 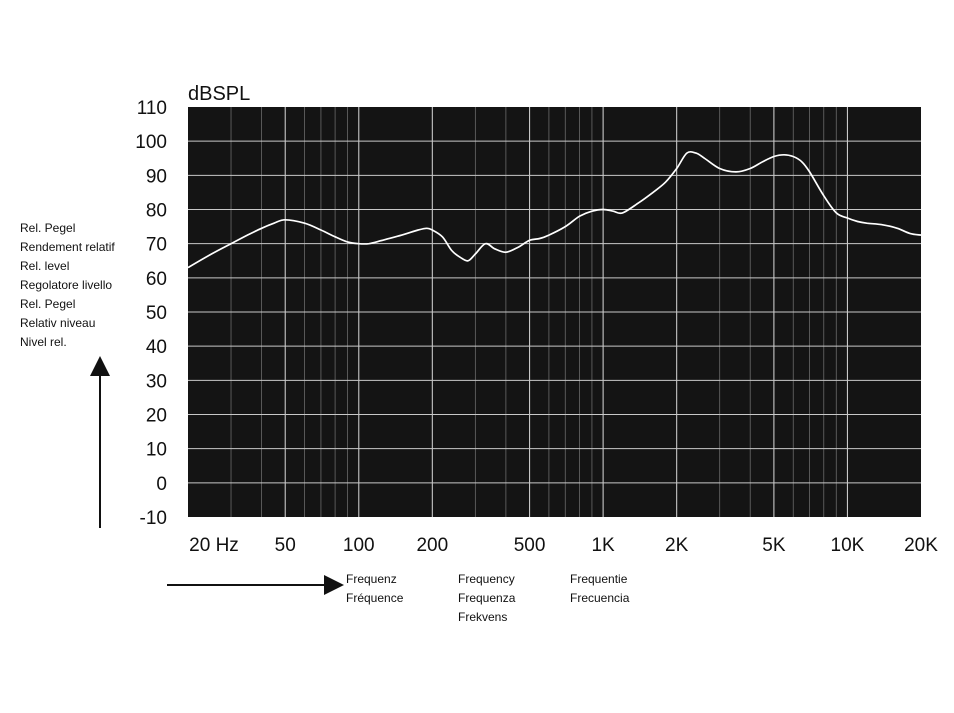 What do you see at coordinates (848, 545) in the screenshot?
I see `x-tick-label: 10K` at bounding box center [848, 545].